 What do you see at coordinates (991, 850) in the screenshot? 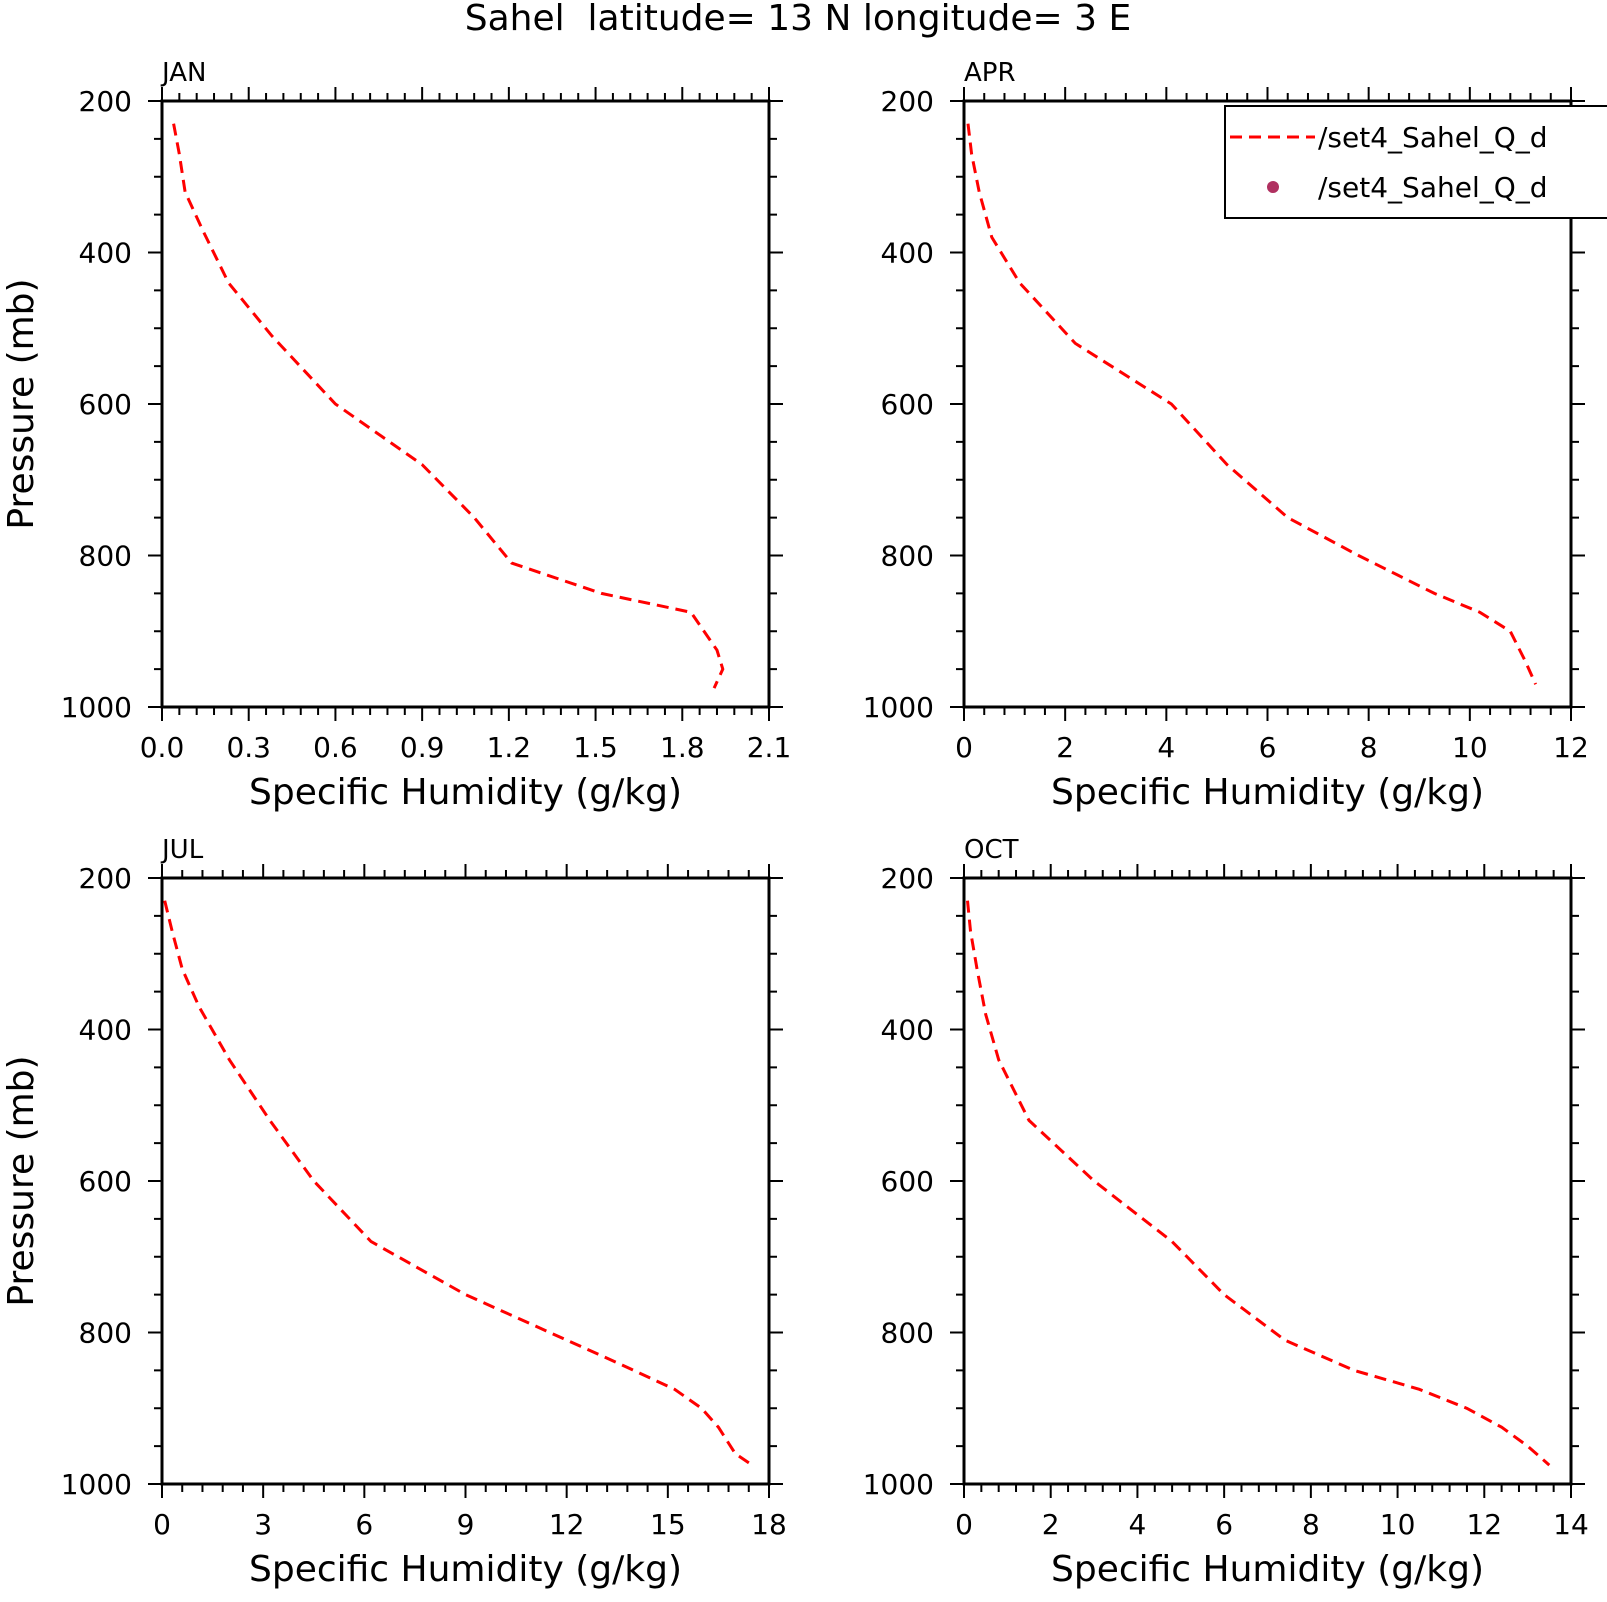
I see `panel-label: OCT` at bounding box center [991, 850].